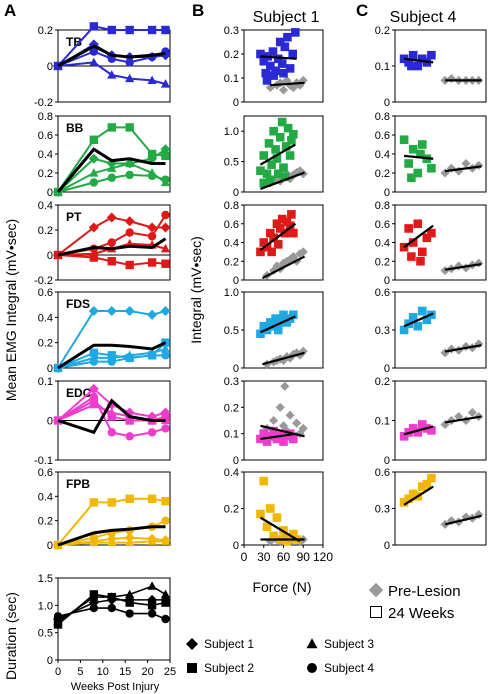 The height and width of the screenshot is (694, 500). Describe the element at coordinates (362, 10) in the screenshot. I see `panel-letter-c: C` at that location.